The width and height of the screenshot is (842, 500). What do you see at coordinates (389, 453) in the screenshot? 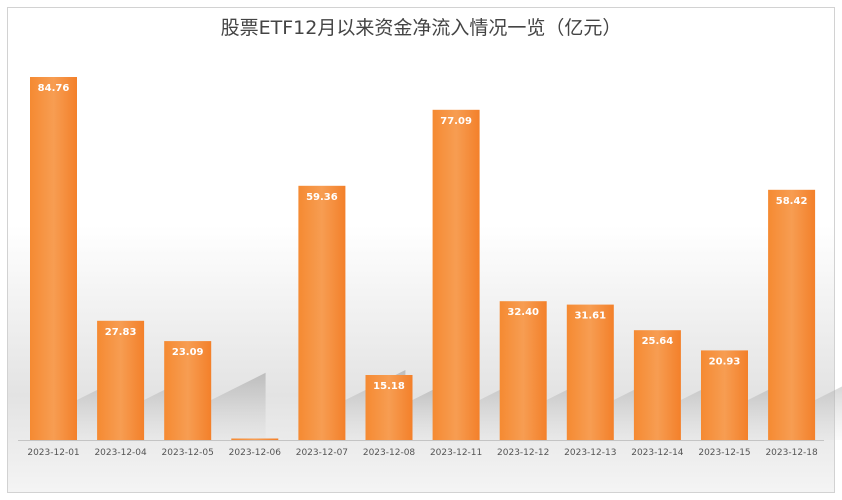
I see `x-tick-label: 2023-12-08` at bounding box center [389, 453].